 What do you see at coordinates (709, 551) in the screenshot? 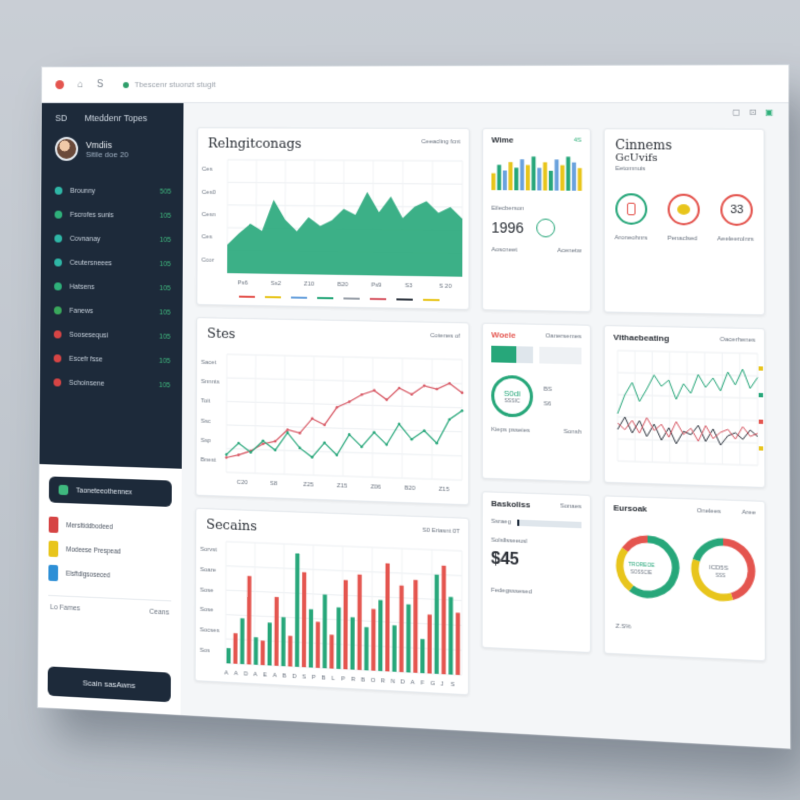
I see `donut-segment` at bounding box center [709, 551].